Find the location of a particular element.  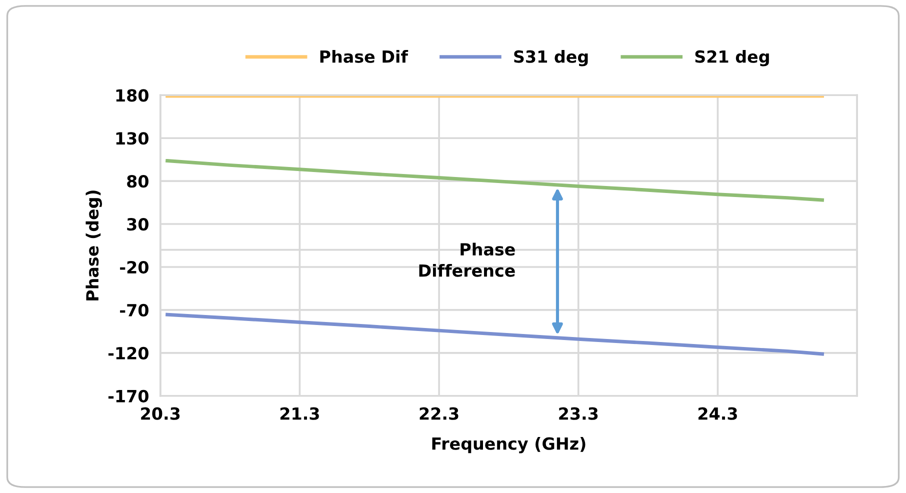

y-tick-label: 30 is located at coordinates (137, 224).